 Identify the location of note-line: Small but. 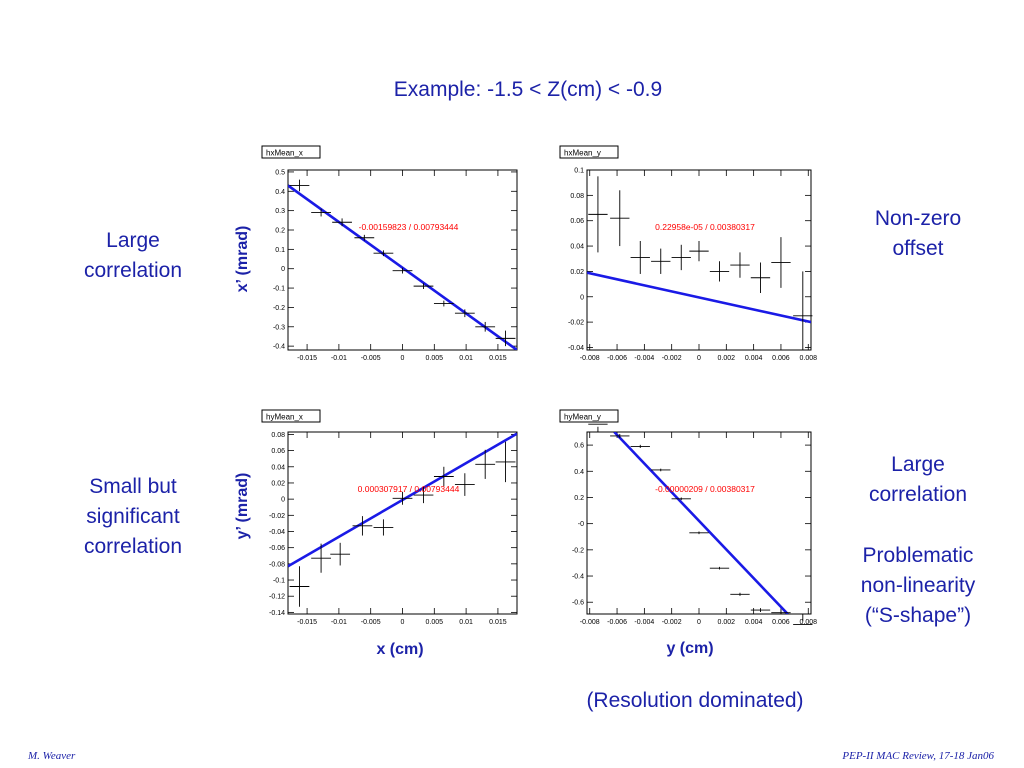
(133, 486).